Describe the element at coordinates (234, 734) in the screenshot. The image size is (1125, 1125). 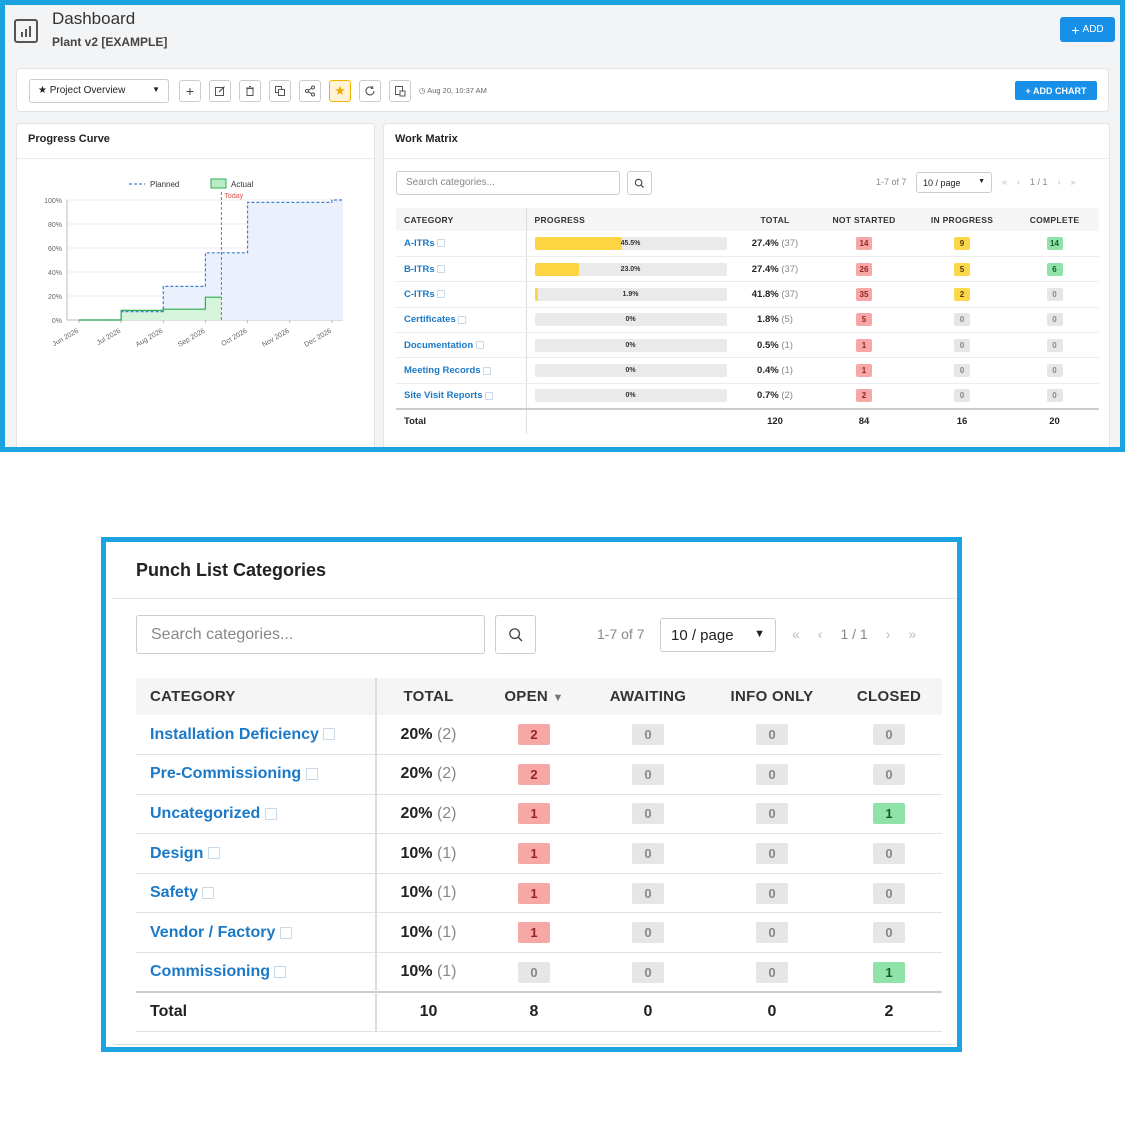
I see `category-link: Installation Deficiency` at that location.